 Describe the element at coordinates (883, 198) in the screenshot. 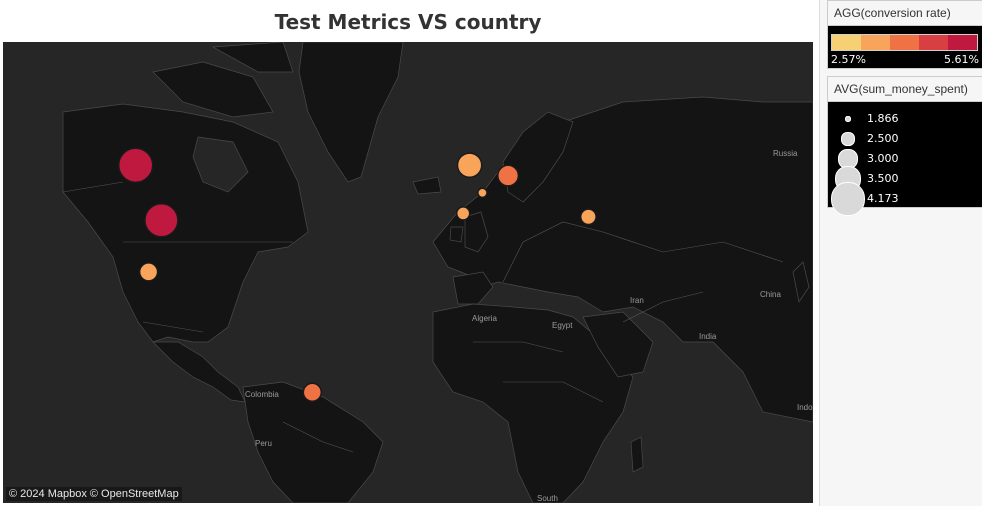

I see `size-label: 4.173` at that location.